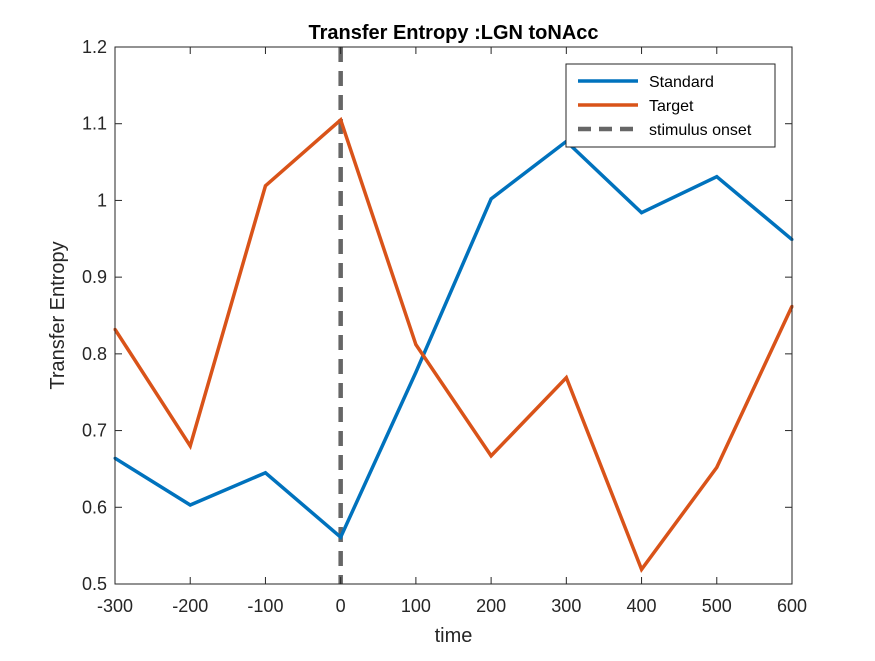  I want to click on x-tick-label: 400, so click(642, 606).